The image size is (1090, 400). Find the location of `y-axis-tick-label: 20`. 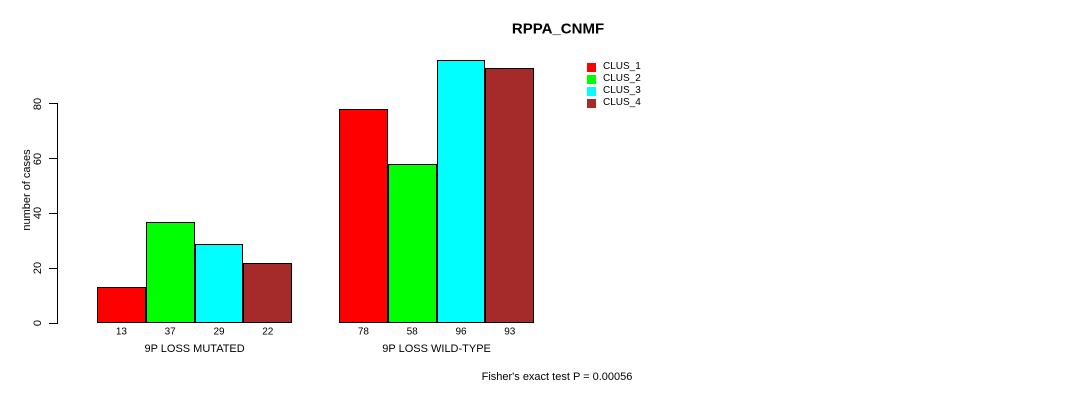

y-axis-tick-label: 20 is located at coordinates (38, 268).